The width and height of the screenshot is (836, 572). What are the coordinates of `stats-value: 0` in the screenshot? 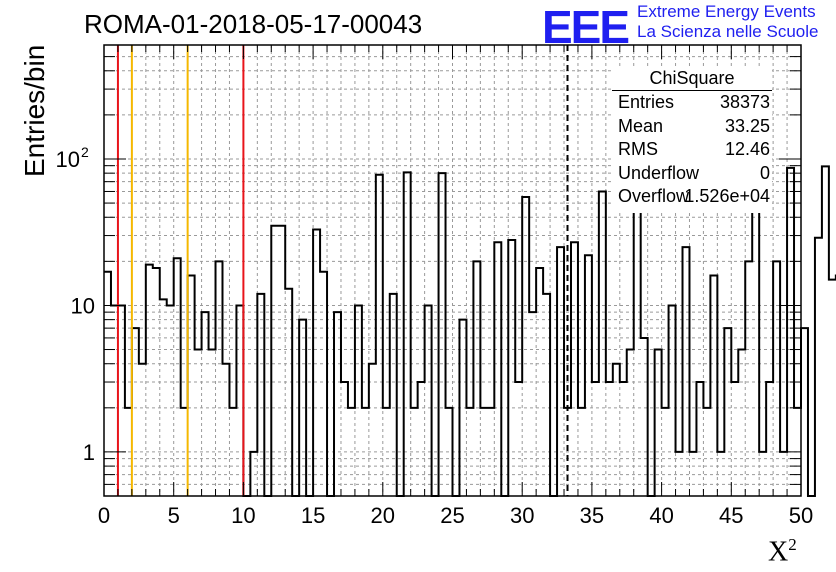 It's located at (764, 173).